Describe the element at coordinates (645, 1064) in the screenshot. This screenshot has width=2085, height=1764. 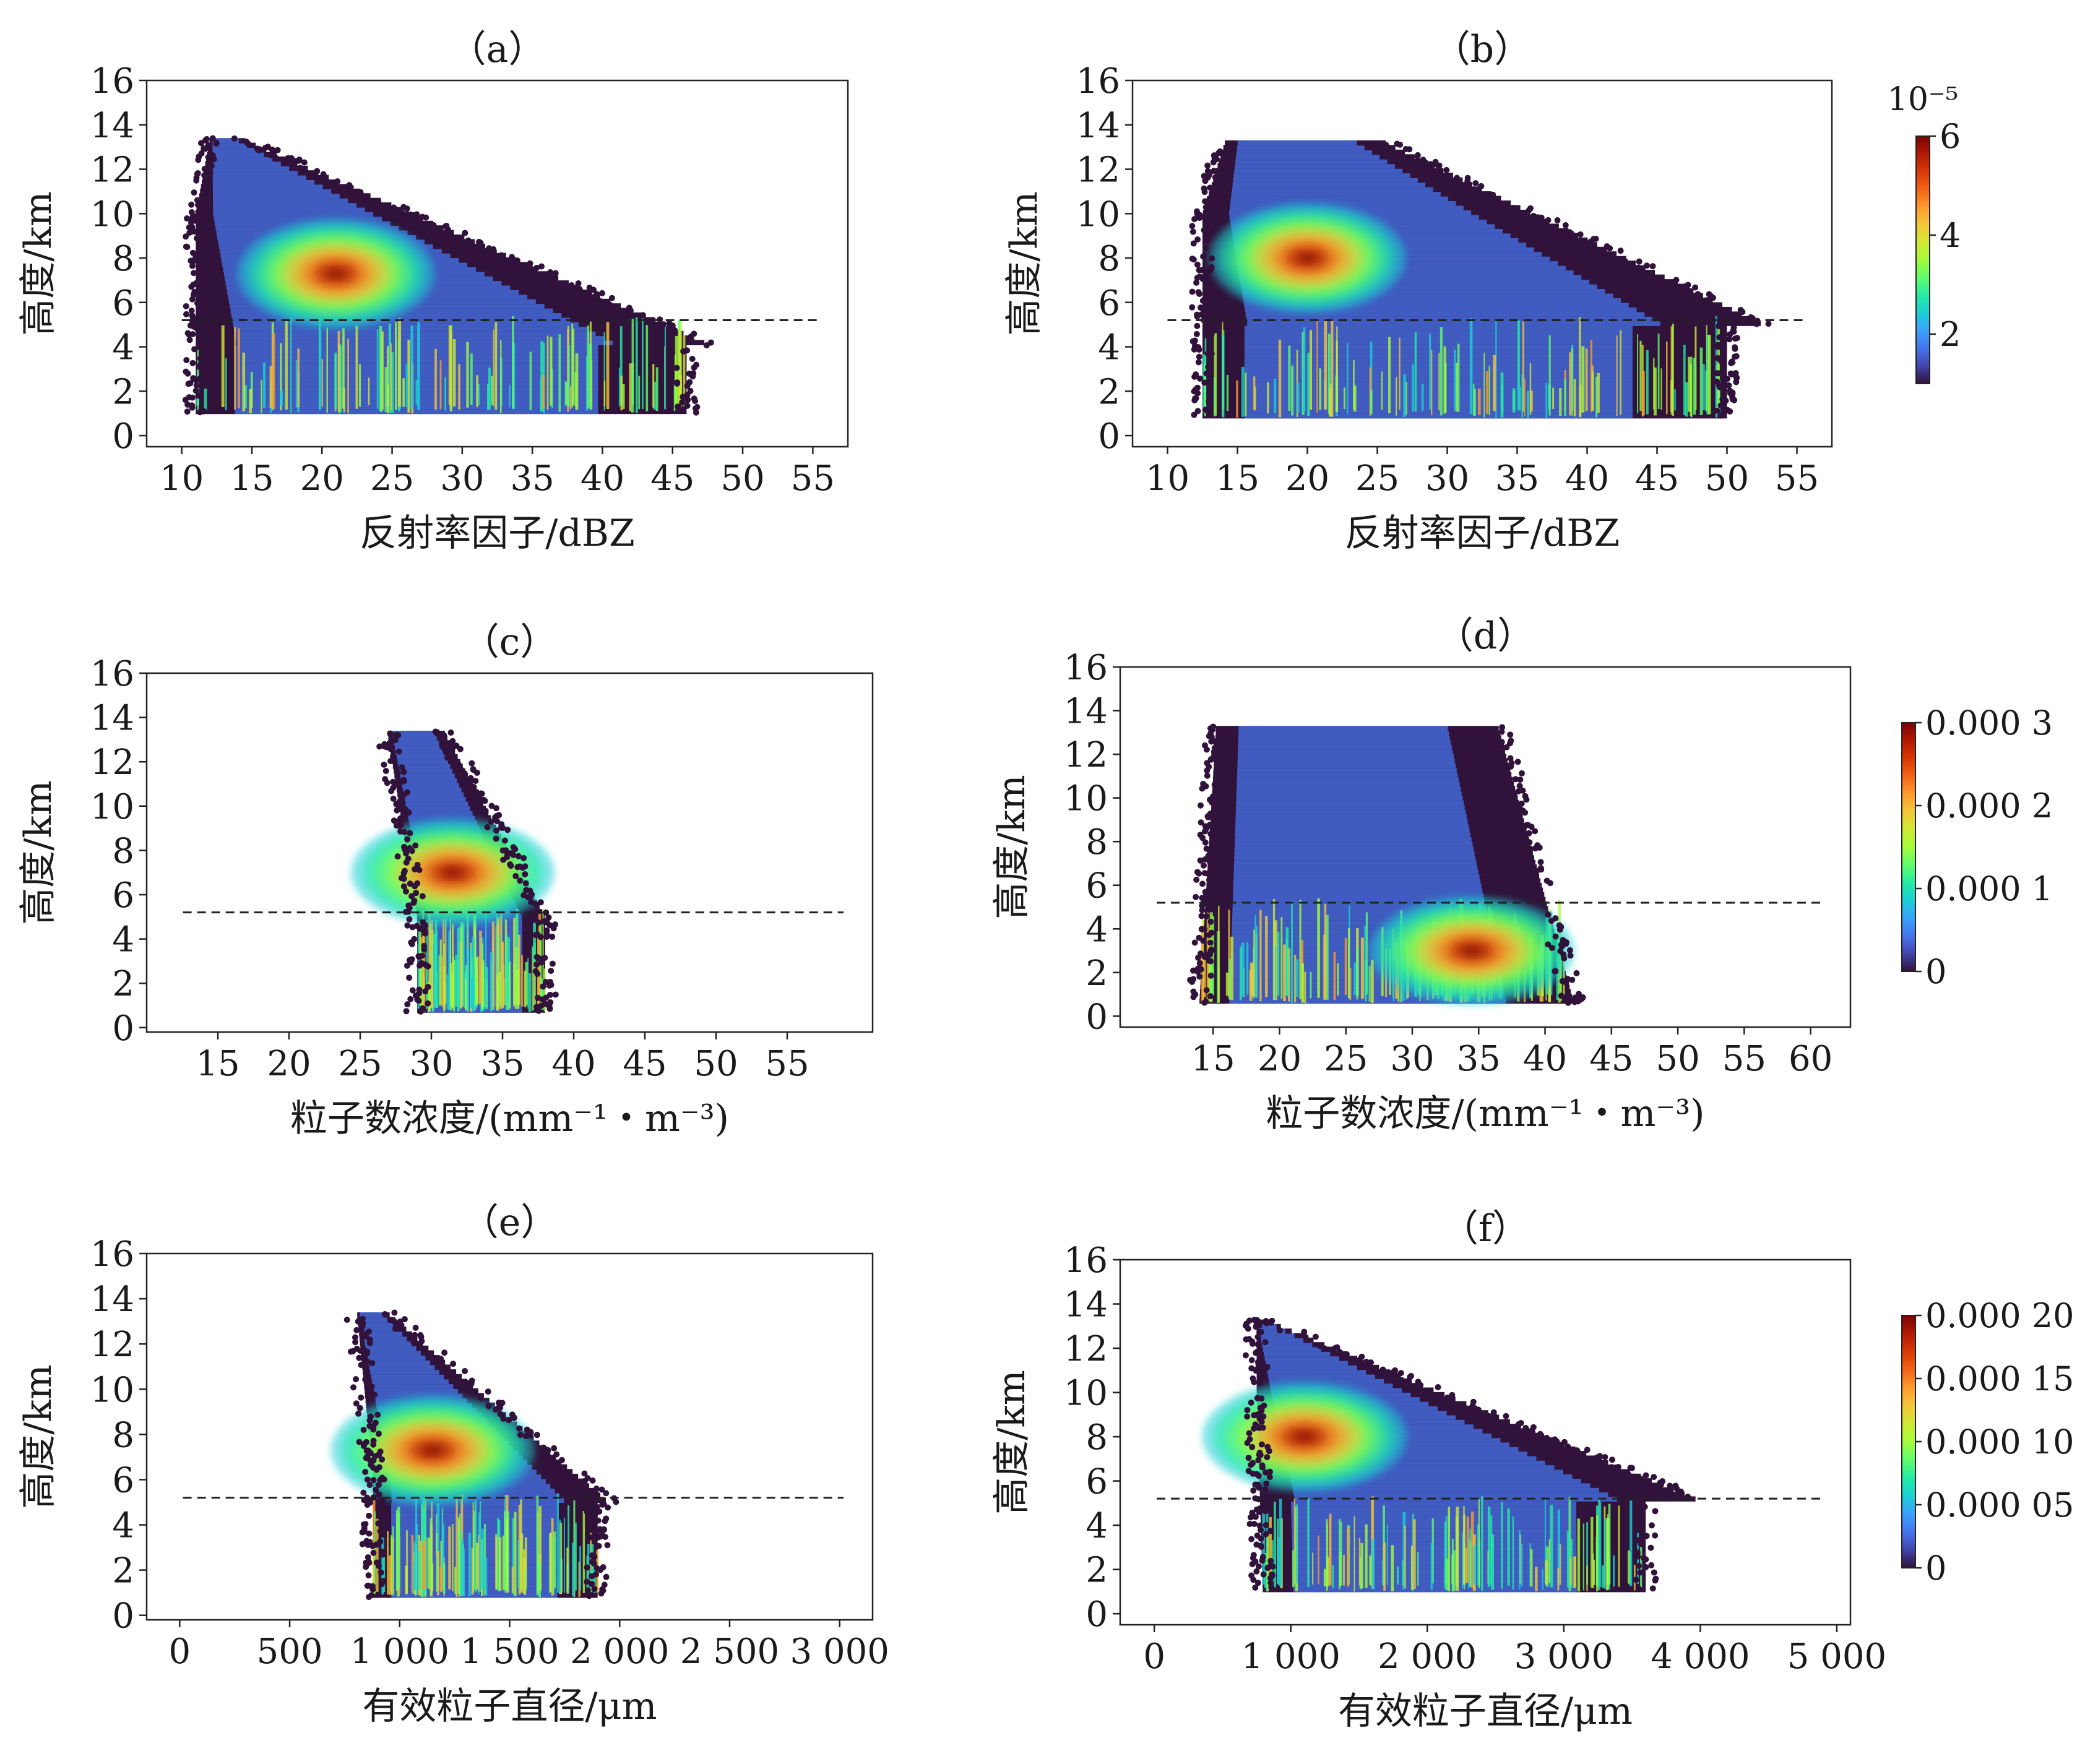
I see `x-tick-label: 45` at that location.